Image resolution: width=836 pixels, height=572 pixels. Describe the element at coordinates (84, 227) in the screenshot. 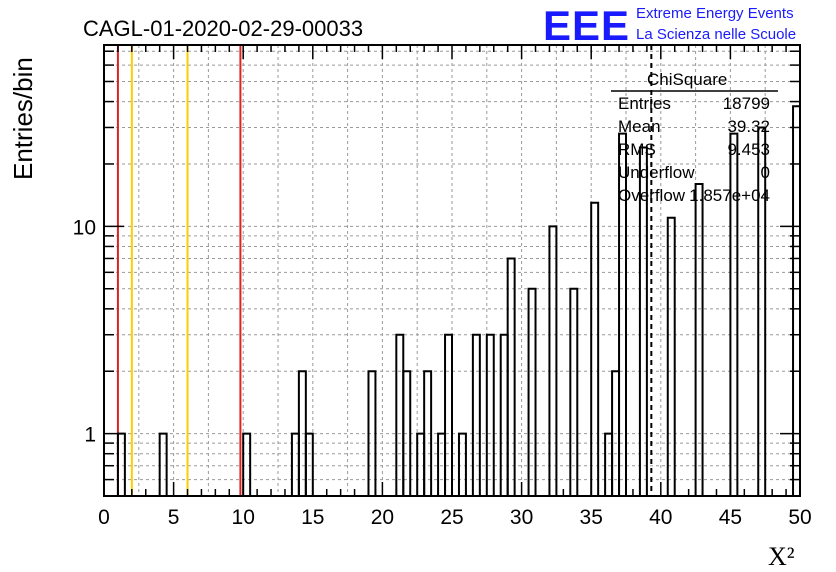

I see `y-tick-label: 10` at that location.